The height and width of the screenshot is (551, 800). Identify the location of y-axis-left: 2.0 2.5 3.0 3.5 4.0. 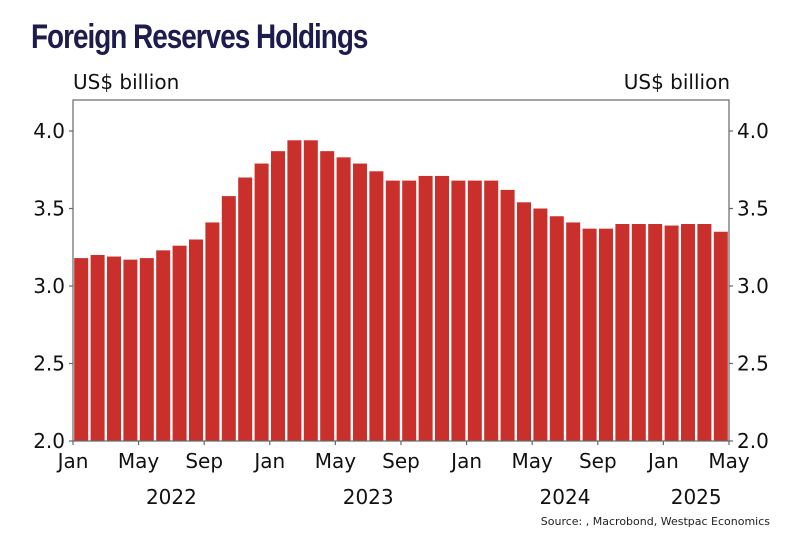
(53, 286).